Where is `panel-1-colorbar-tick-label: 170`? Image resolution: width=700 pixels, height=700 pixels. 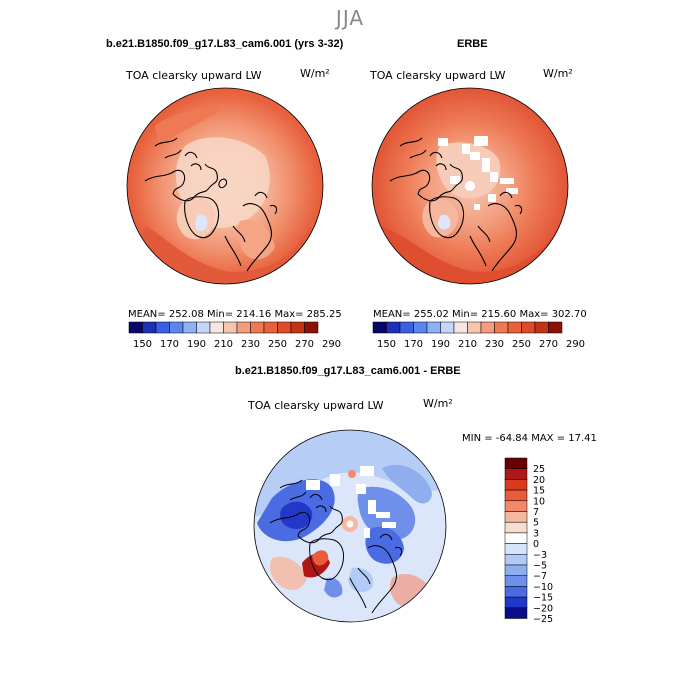 panel-1-colorbar-tick-label: 170 is located at coordinates (169, 344).